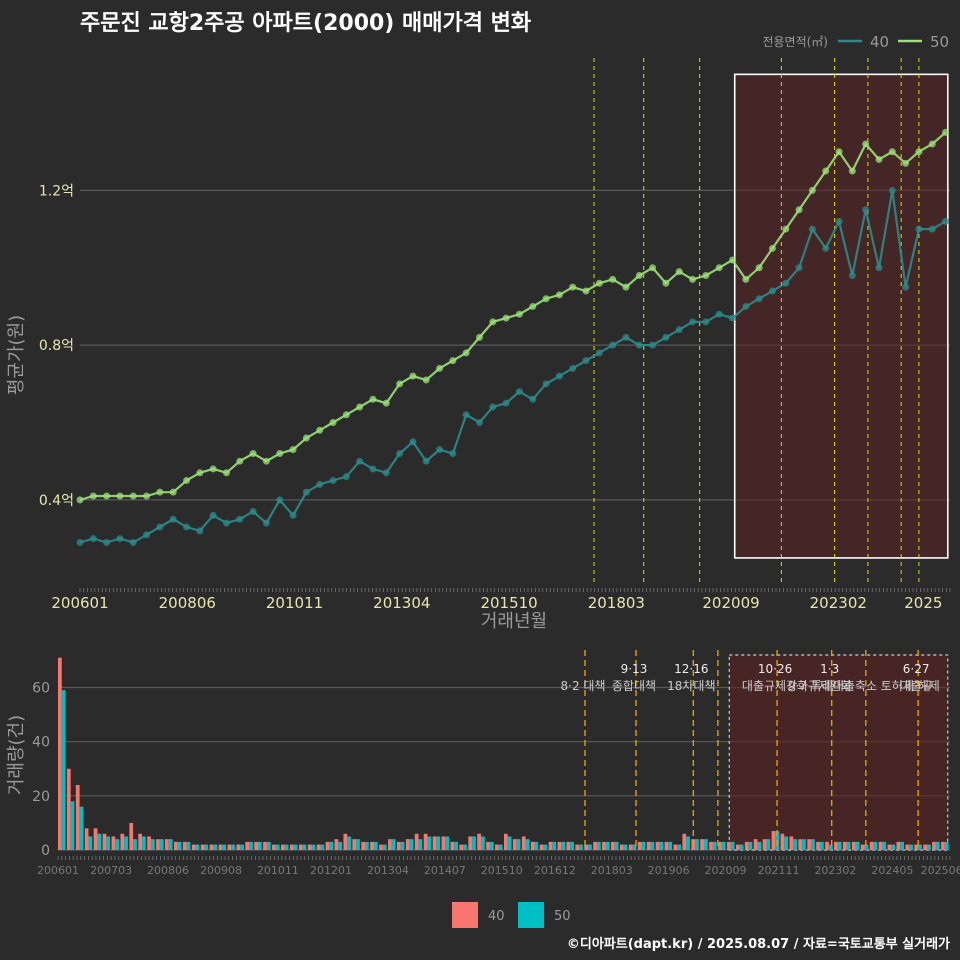  I want to click on x-tick-label: 2025, so click(923, 603).